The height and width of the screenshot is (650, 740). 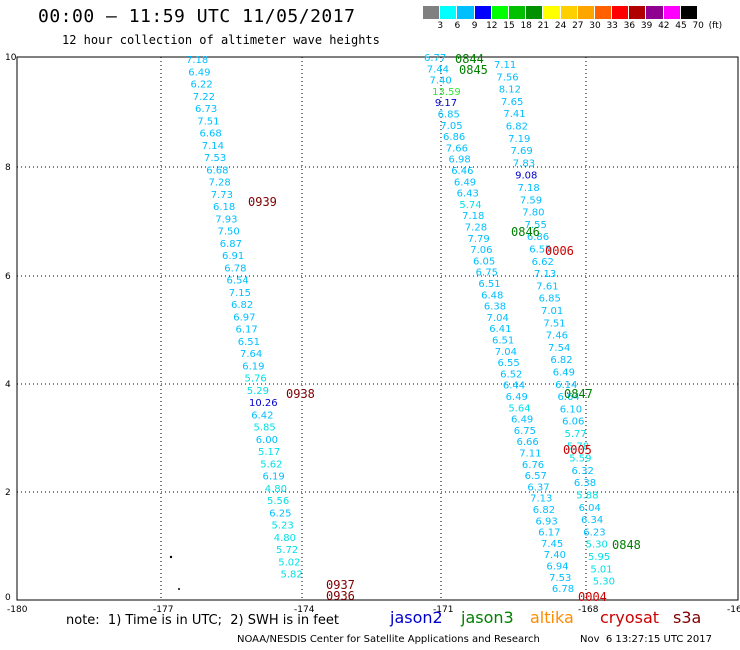 What do you see at coordinates (163, 610) in the screenshot?
I see `x-tick-label: -177` at bounding box center [163, 610].